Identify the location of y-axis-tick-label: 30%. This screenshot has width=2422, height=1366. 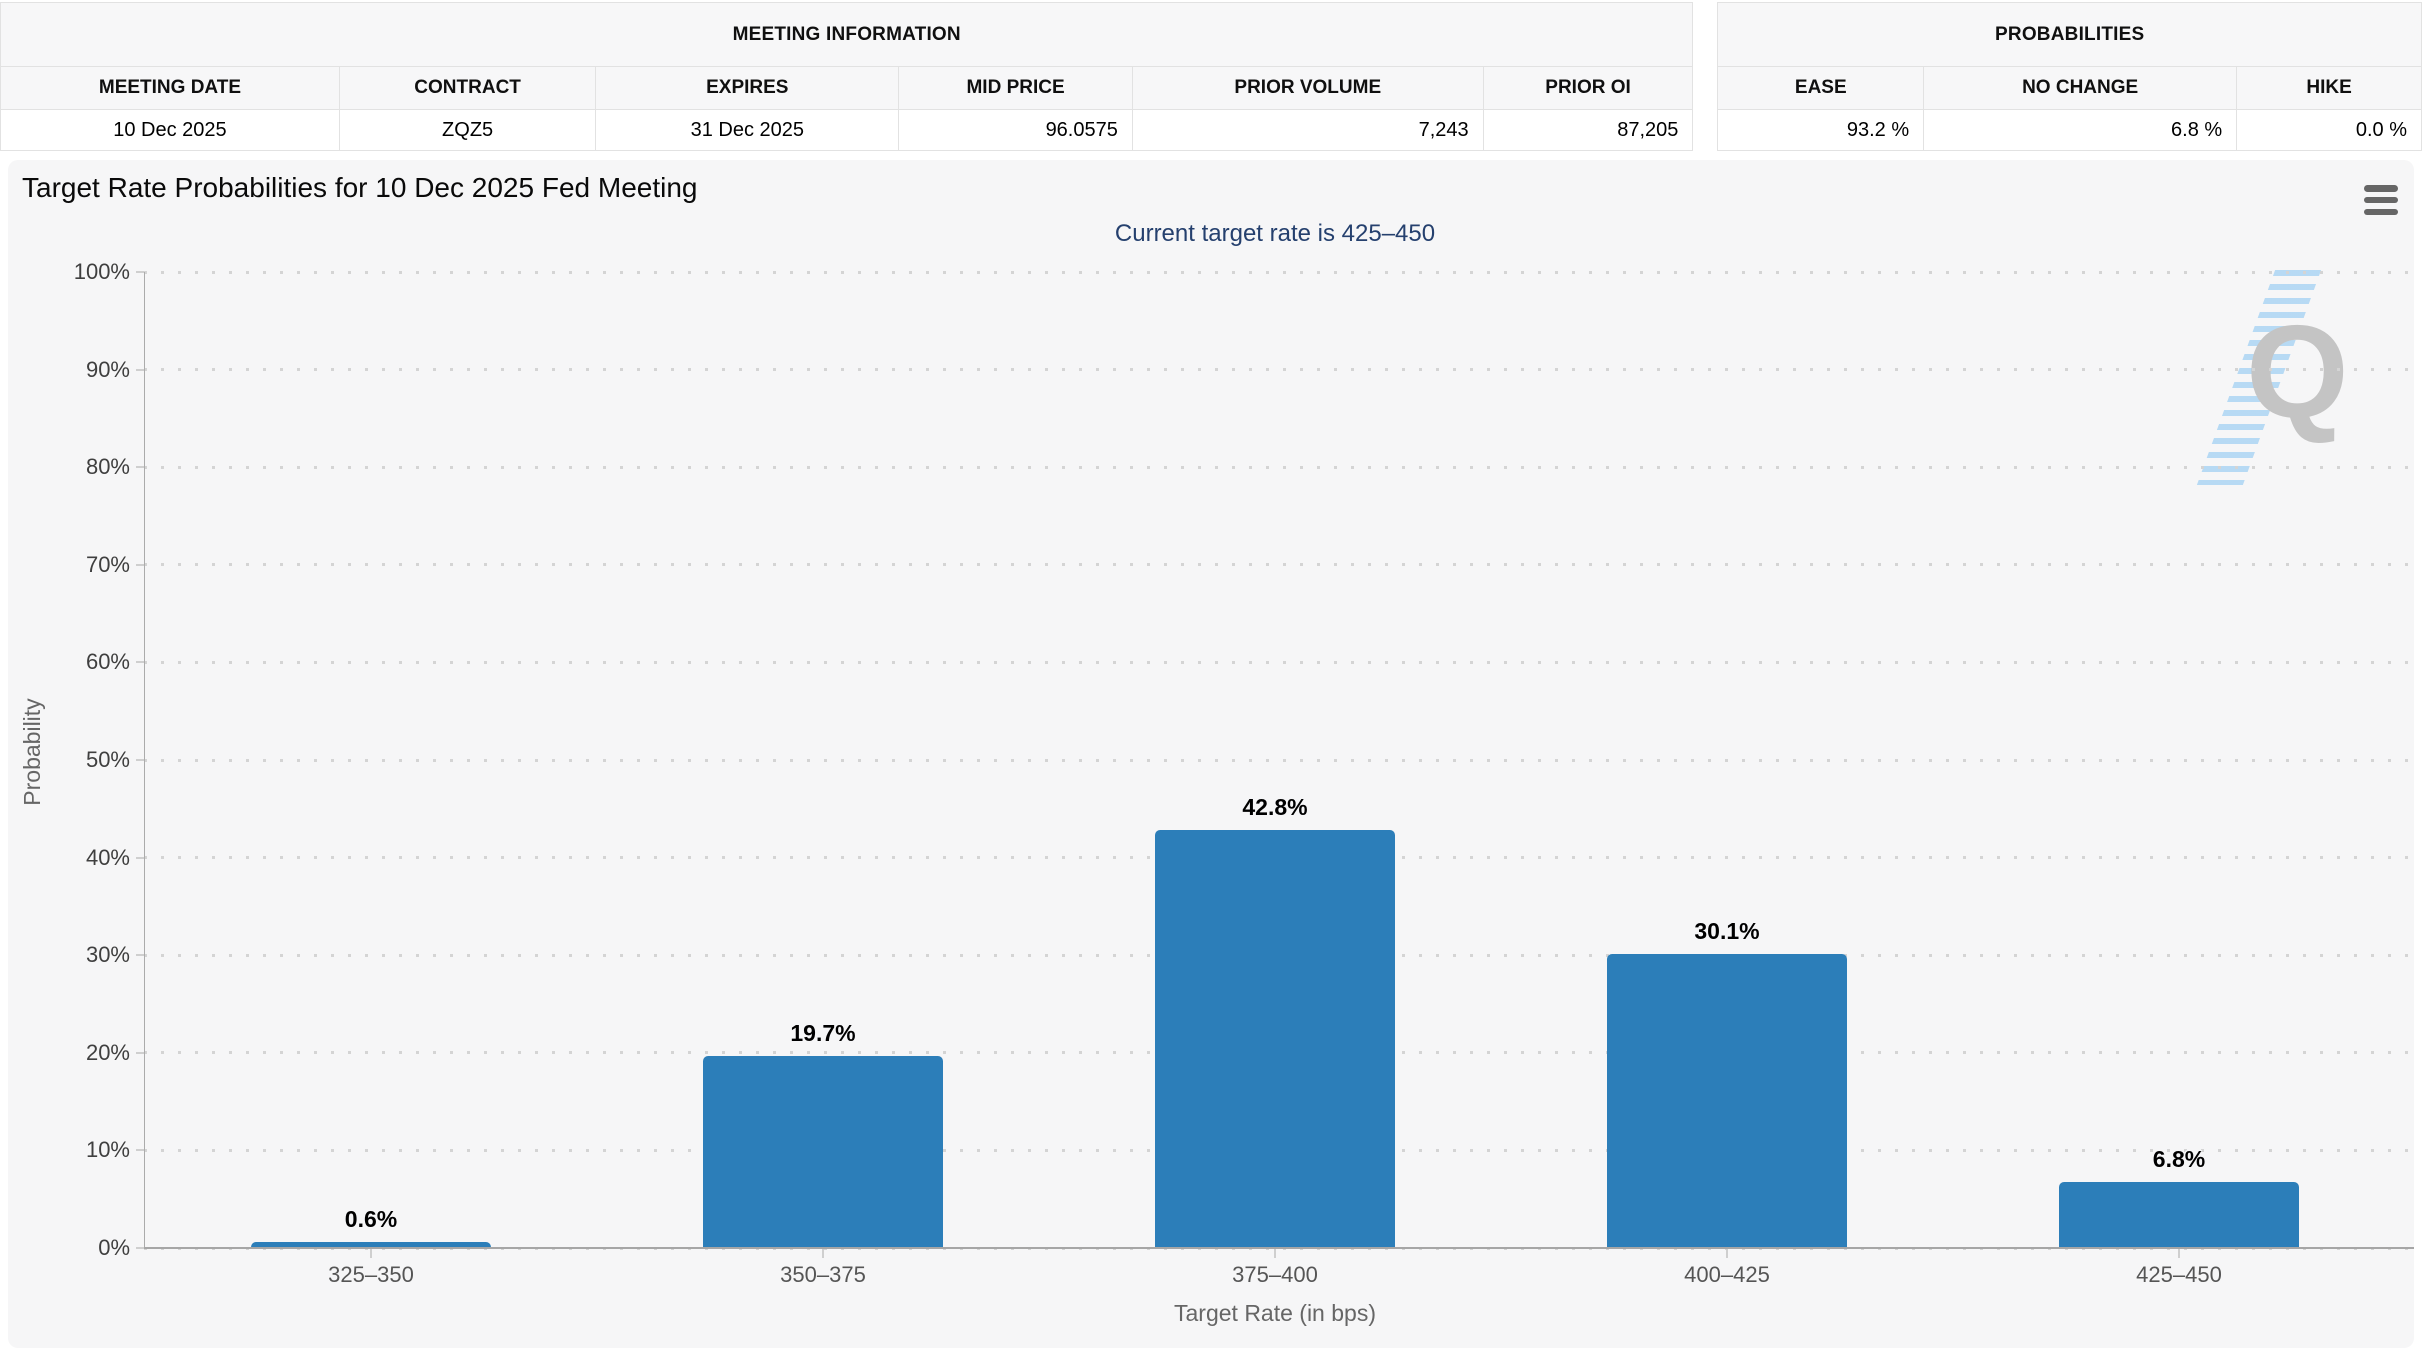
(107, 955).